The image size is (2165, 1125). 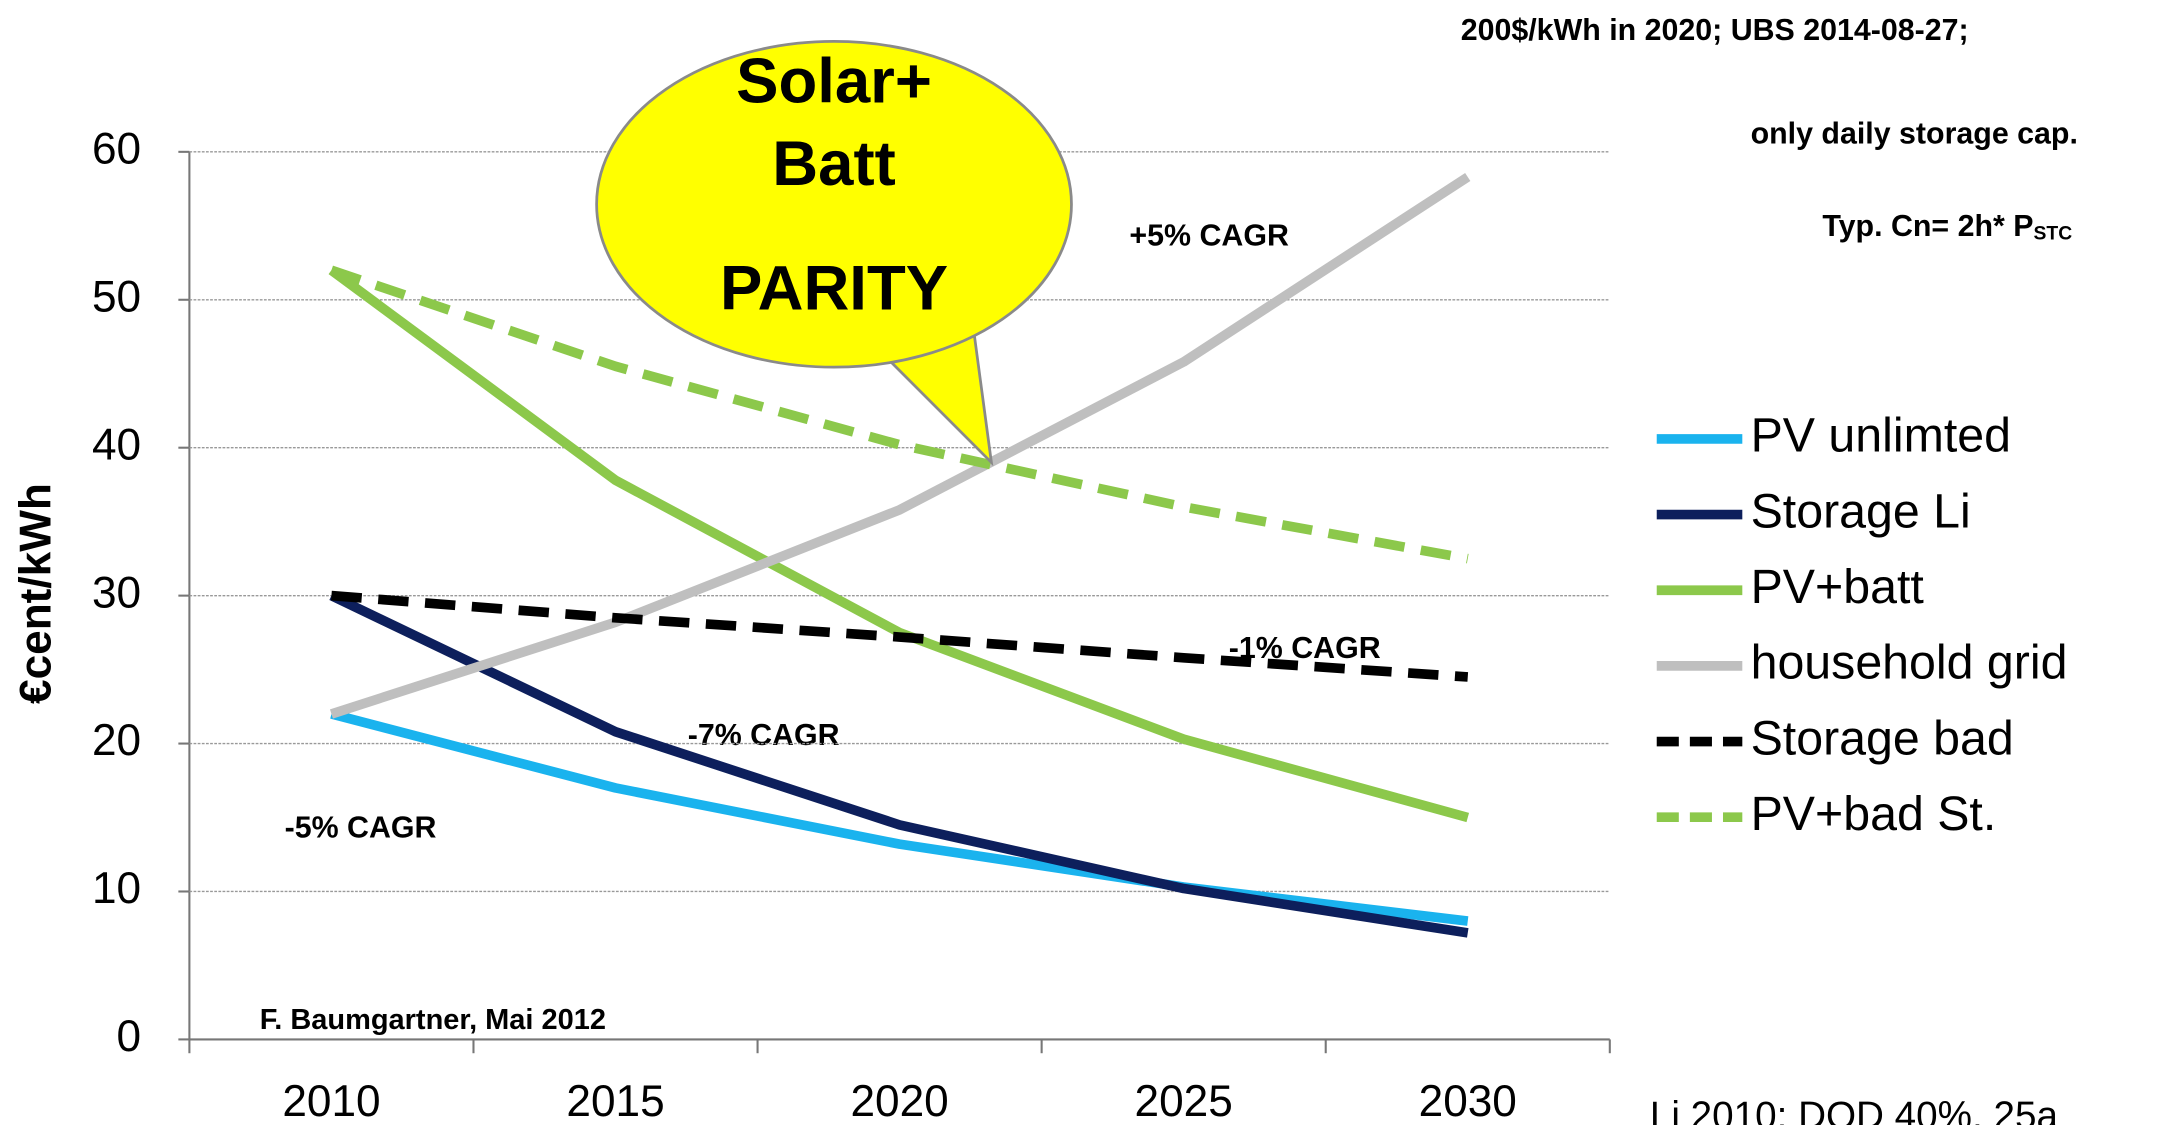 What do you see at coordinates (1305, 648) in the screenshot?
I see `annotation: -1% CAGR` at bounding box center [1305, 648].